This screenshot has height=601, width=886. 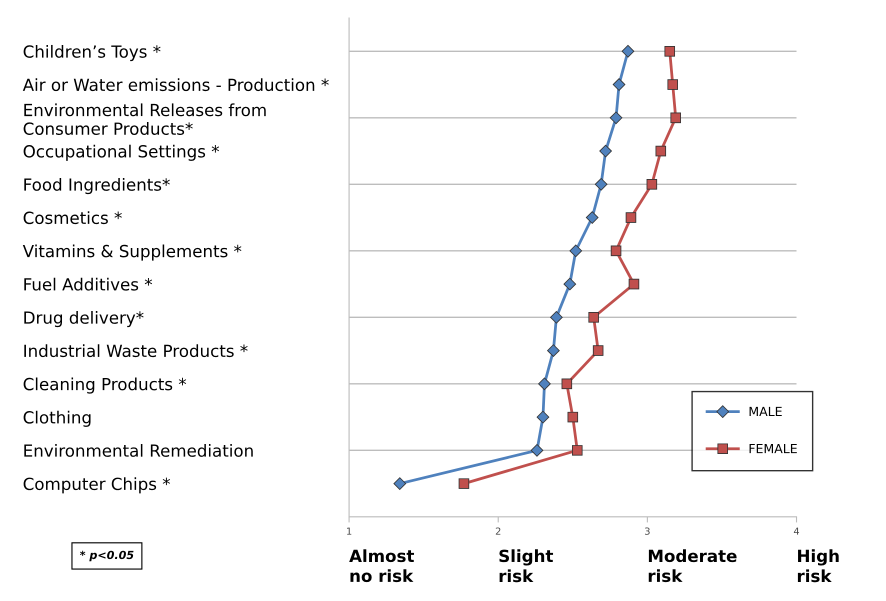 What do you see at coordinates (498, 531) in the screenshot?
I see `x-tick-label: 2` at bounding box center [498, 531].